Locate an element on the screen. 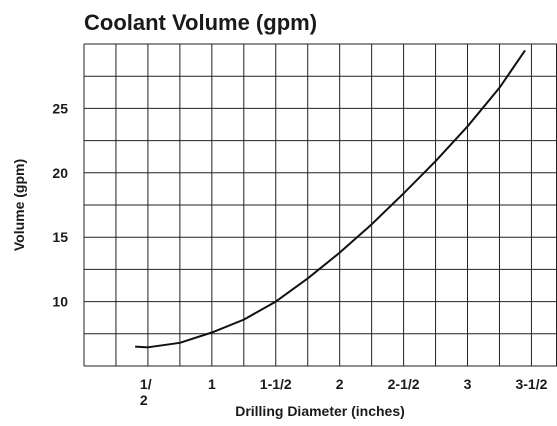 The height and width of the screenshot is (426, 557). x-tick-label: 2-1/2 is located at coordinates (404, 384).